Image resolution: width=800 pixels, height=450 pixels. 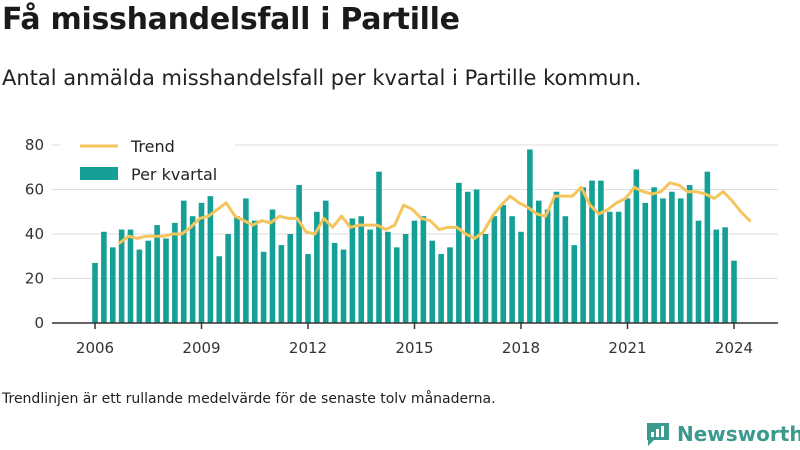 What do you see at coordinates (734, 348) in the screenshot?
I see `x-tick-label: 2024` at bounding box center [734, 348].